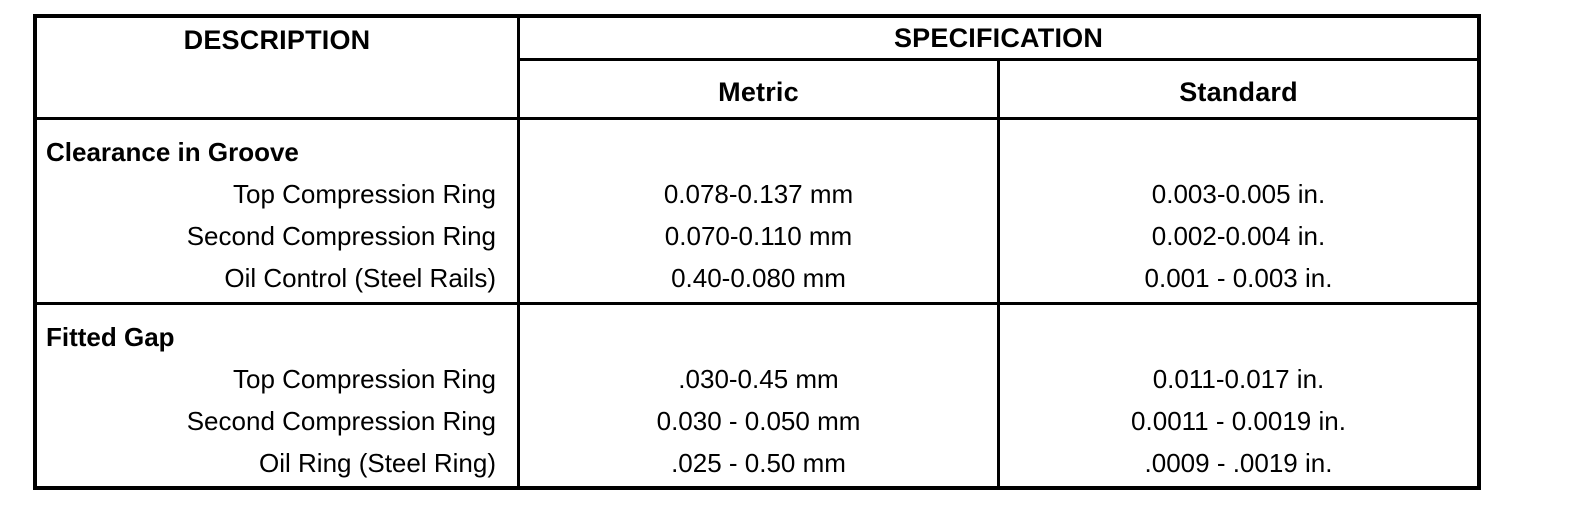 The image size is (1584, 510). I want to click on metric-value: 0.070-0.110 mm, so click(758, 236).